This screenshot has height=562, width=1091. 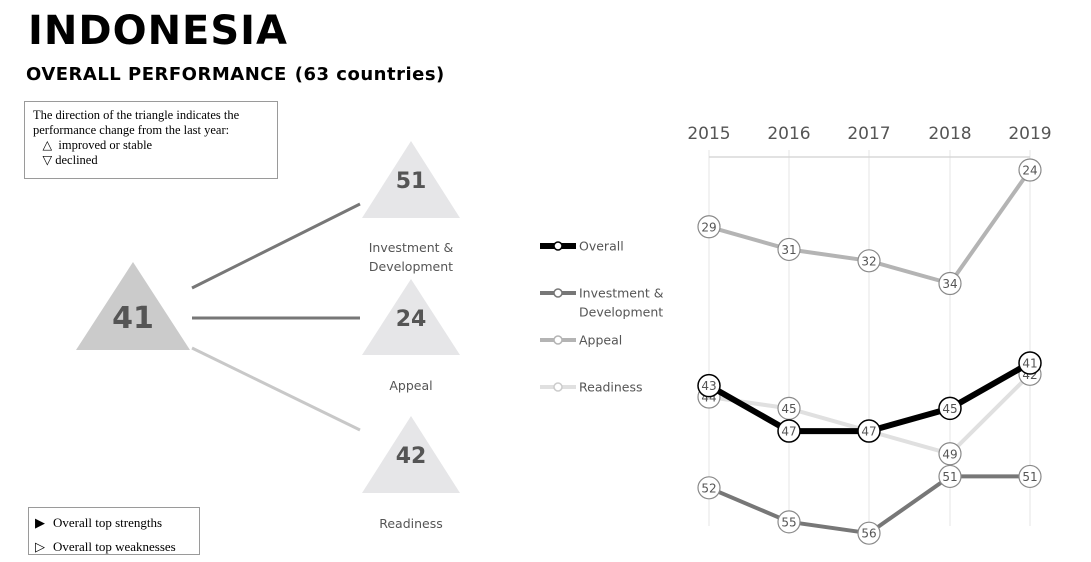 I want to click on point-label-investment-development-2018: 51, so click(x=949, y=477).